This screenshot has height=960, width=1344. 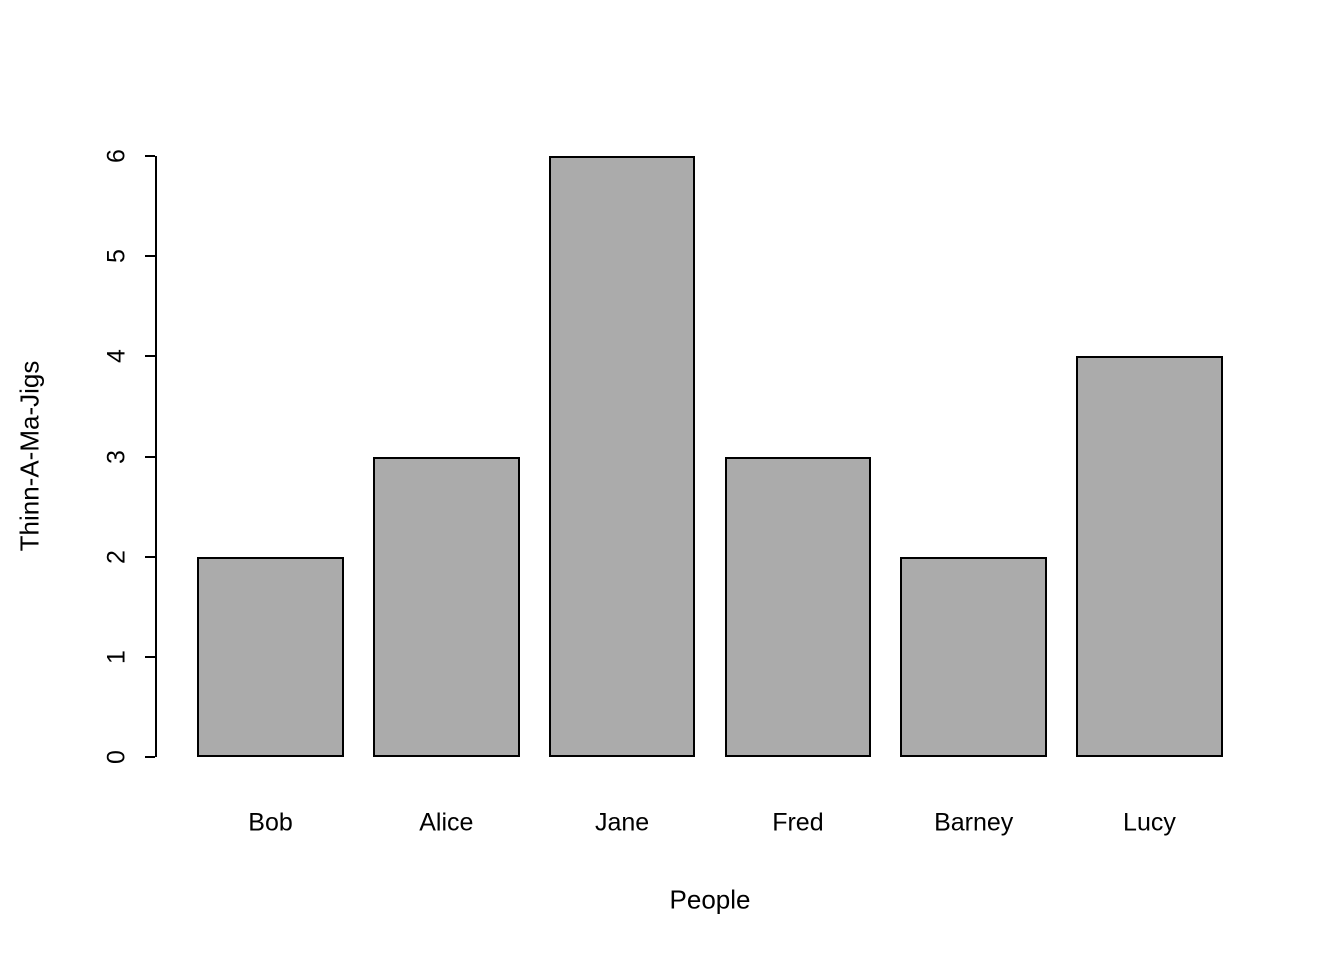 I want to click on x-tick-label: Jane, so click(x=622, y=822).